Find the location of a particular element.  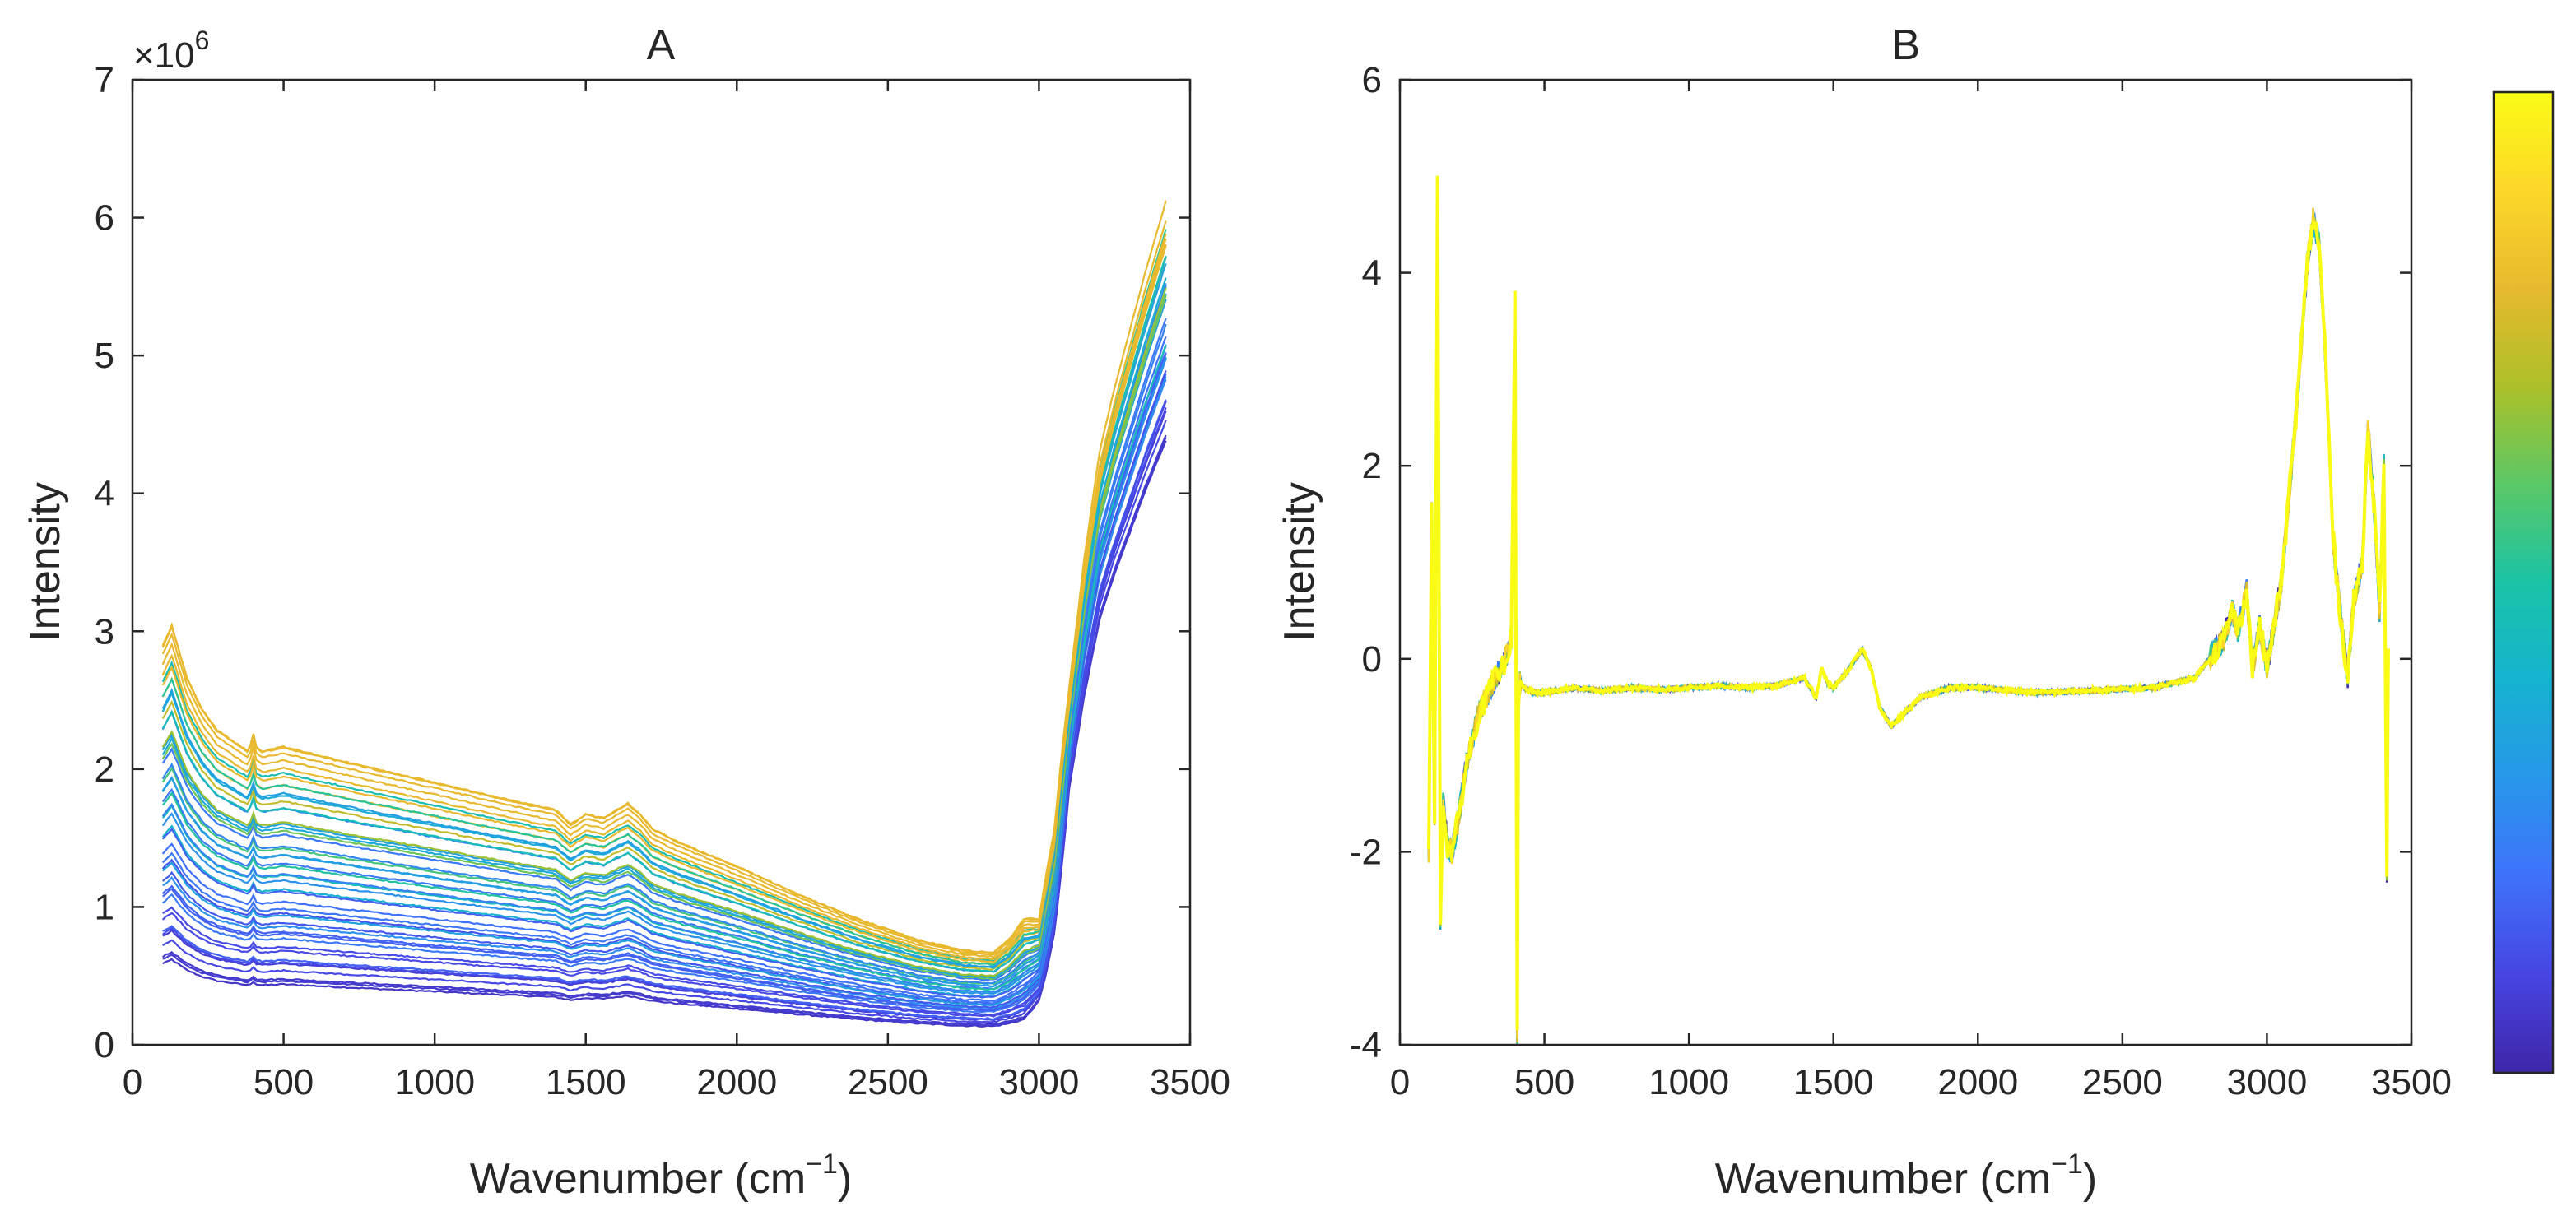

panel-a-title: A is located at coordinates (661, 45).